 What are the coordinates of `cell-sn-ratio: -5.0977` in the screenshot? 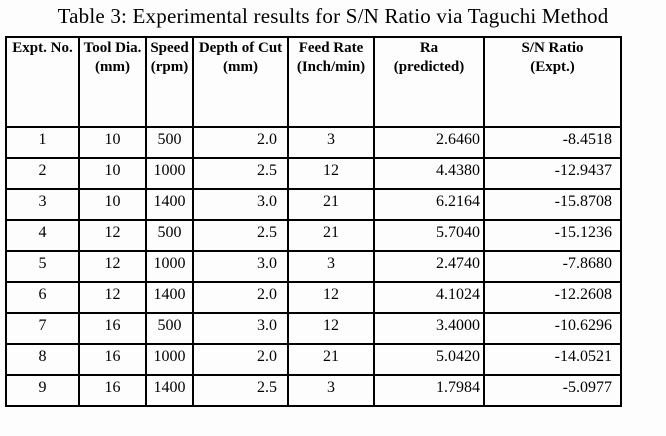 It's located at (552, 390).